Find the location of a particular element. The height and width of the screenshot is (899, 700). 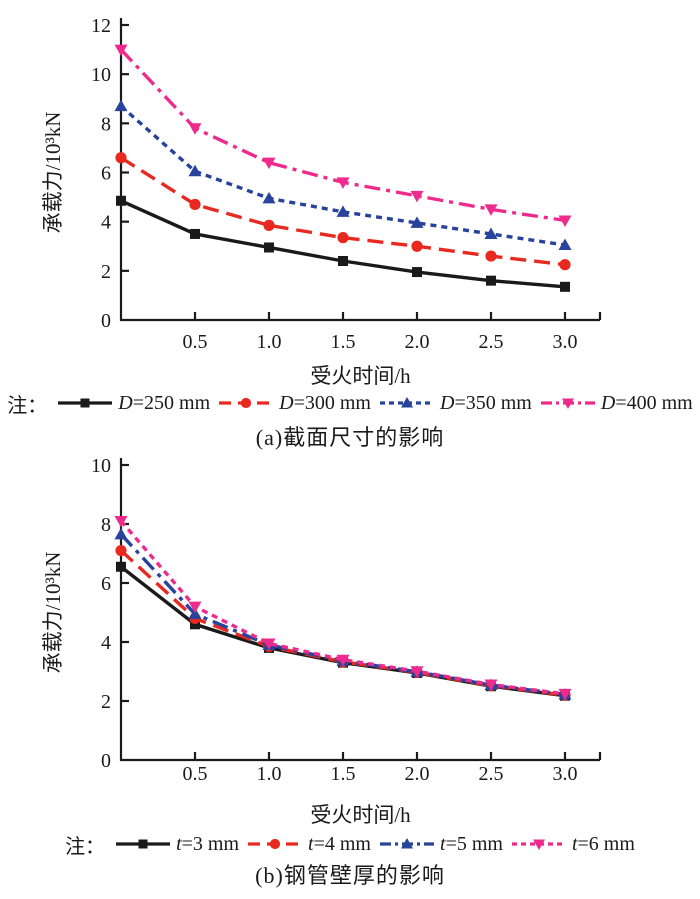

legend-label: t=5 mm is located at coordinates (471, 843).